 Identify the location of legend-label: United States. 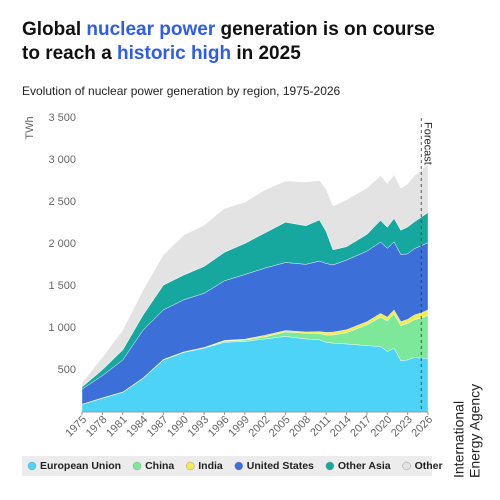
(280, 466).